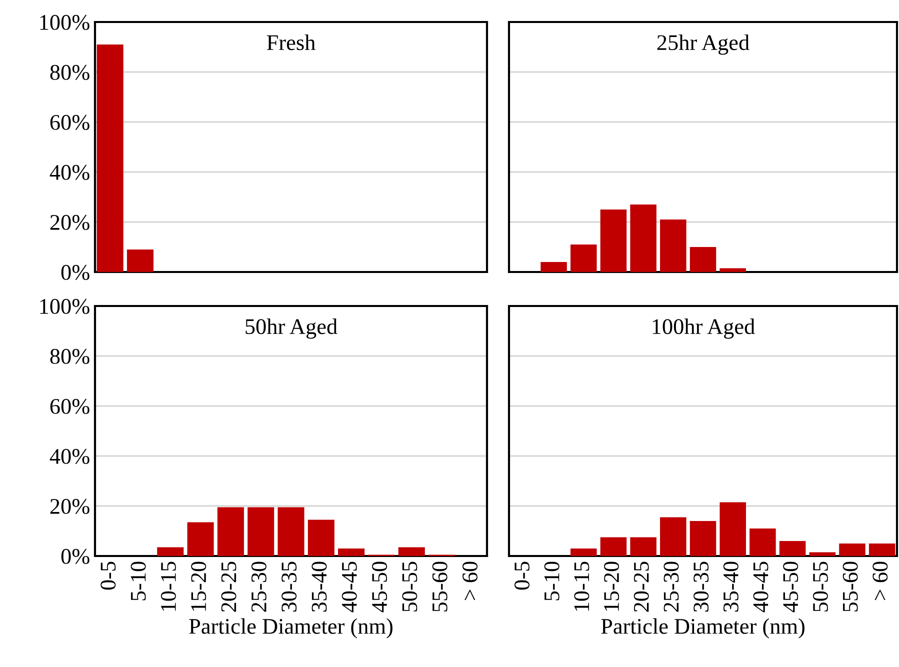 This screenshot has width=899, height=667. I want to click on text: 50hr Aged, so click(292, 328).